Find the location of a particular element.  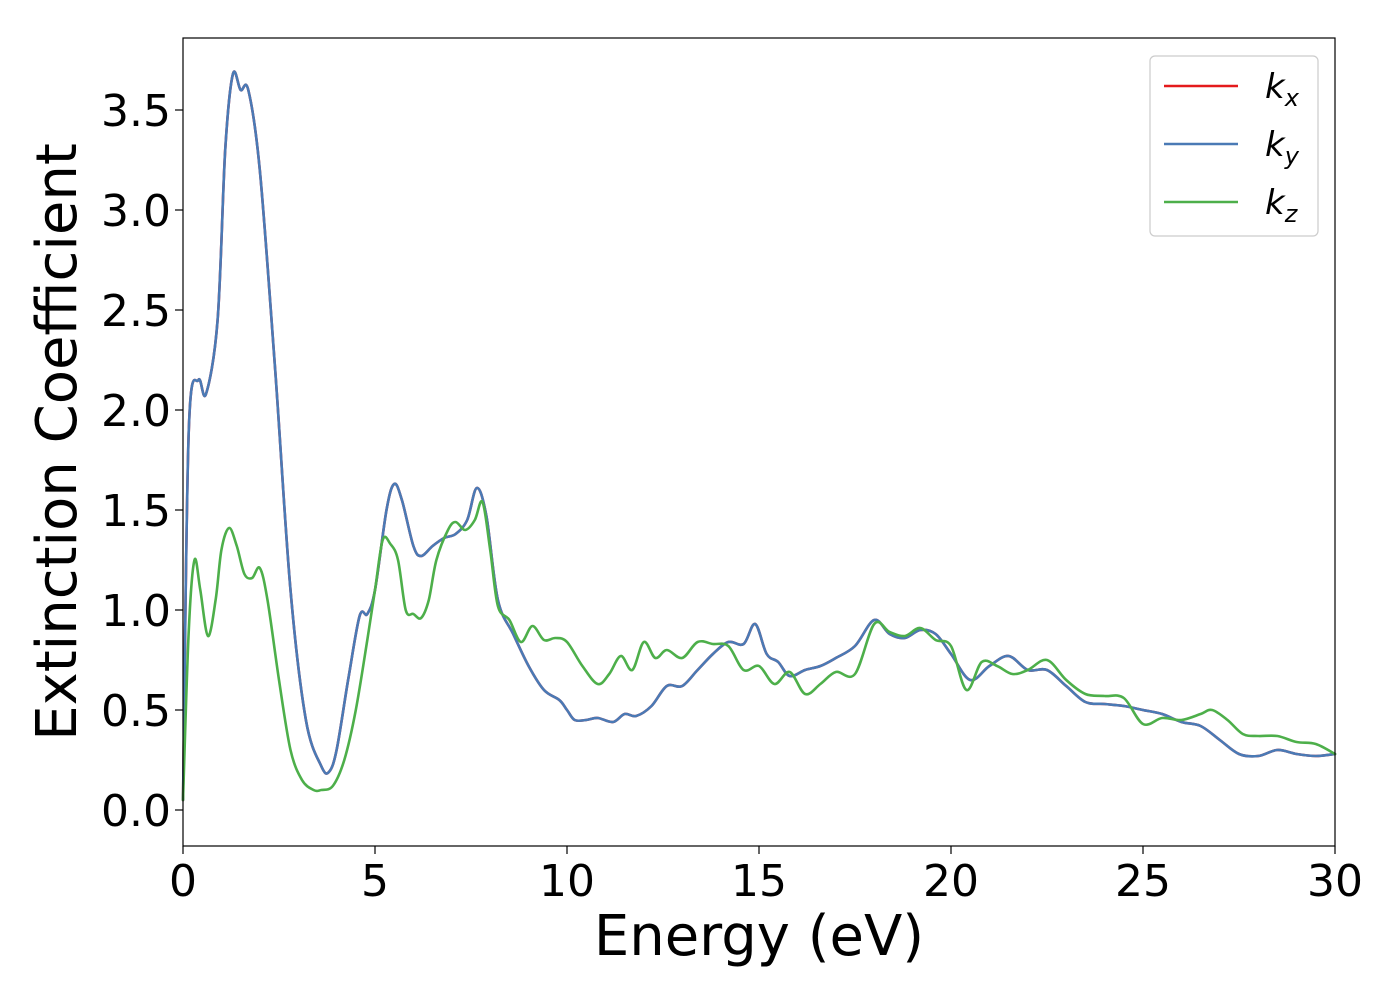

y-tick-label: 0.0 is located at coordinates (136, 811).